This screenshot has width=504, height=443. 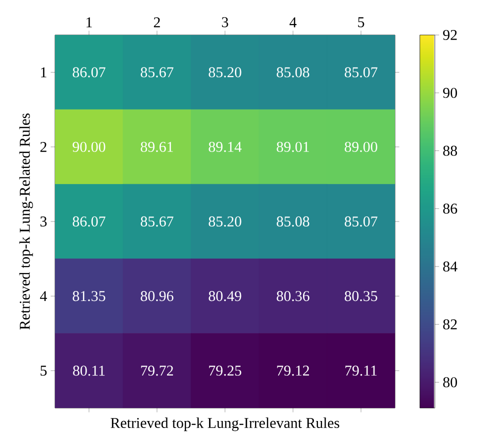 What do you see at coordinates (361, 371) in the screenshot?
I see `data-label: 79.11` at bounding box center [361, 371].